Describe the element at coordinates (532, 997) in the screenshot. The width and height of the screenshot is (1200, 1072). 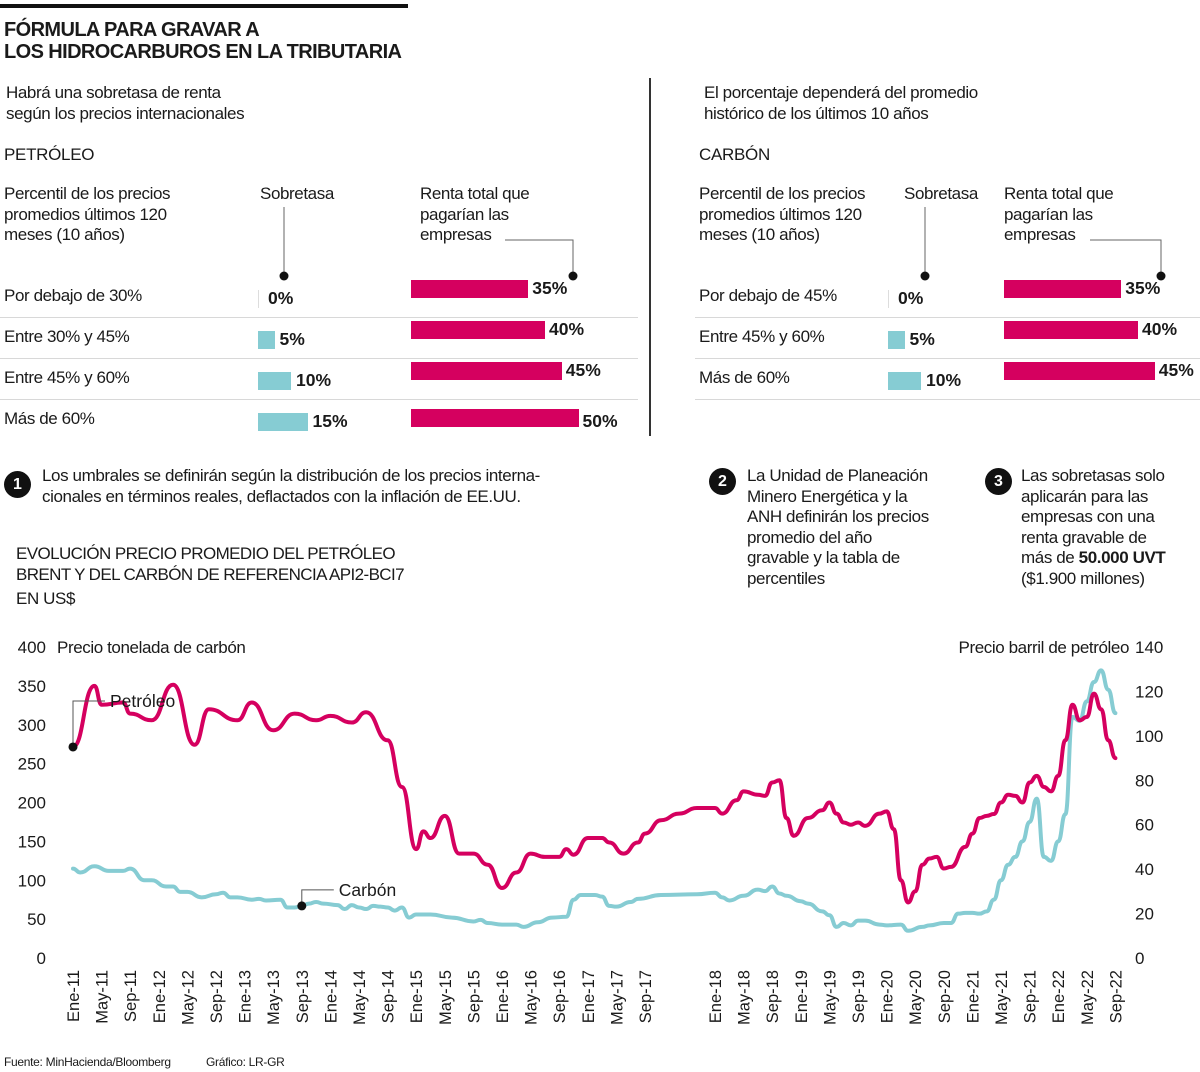
I see `x-axis-tick: May-16` at that location.